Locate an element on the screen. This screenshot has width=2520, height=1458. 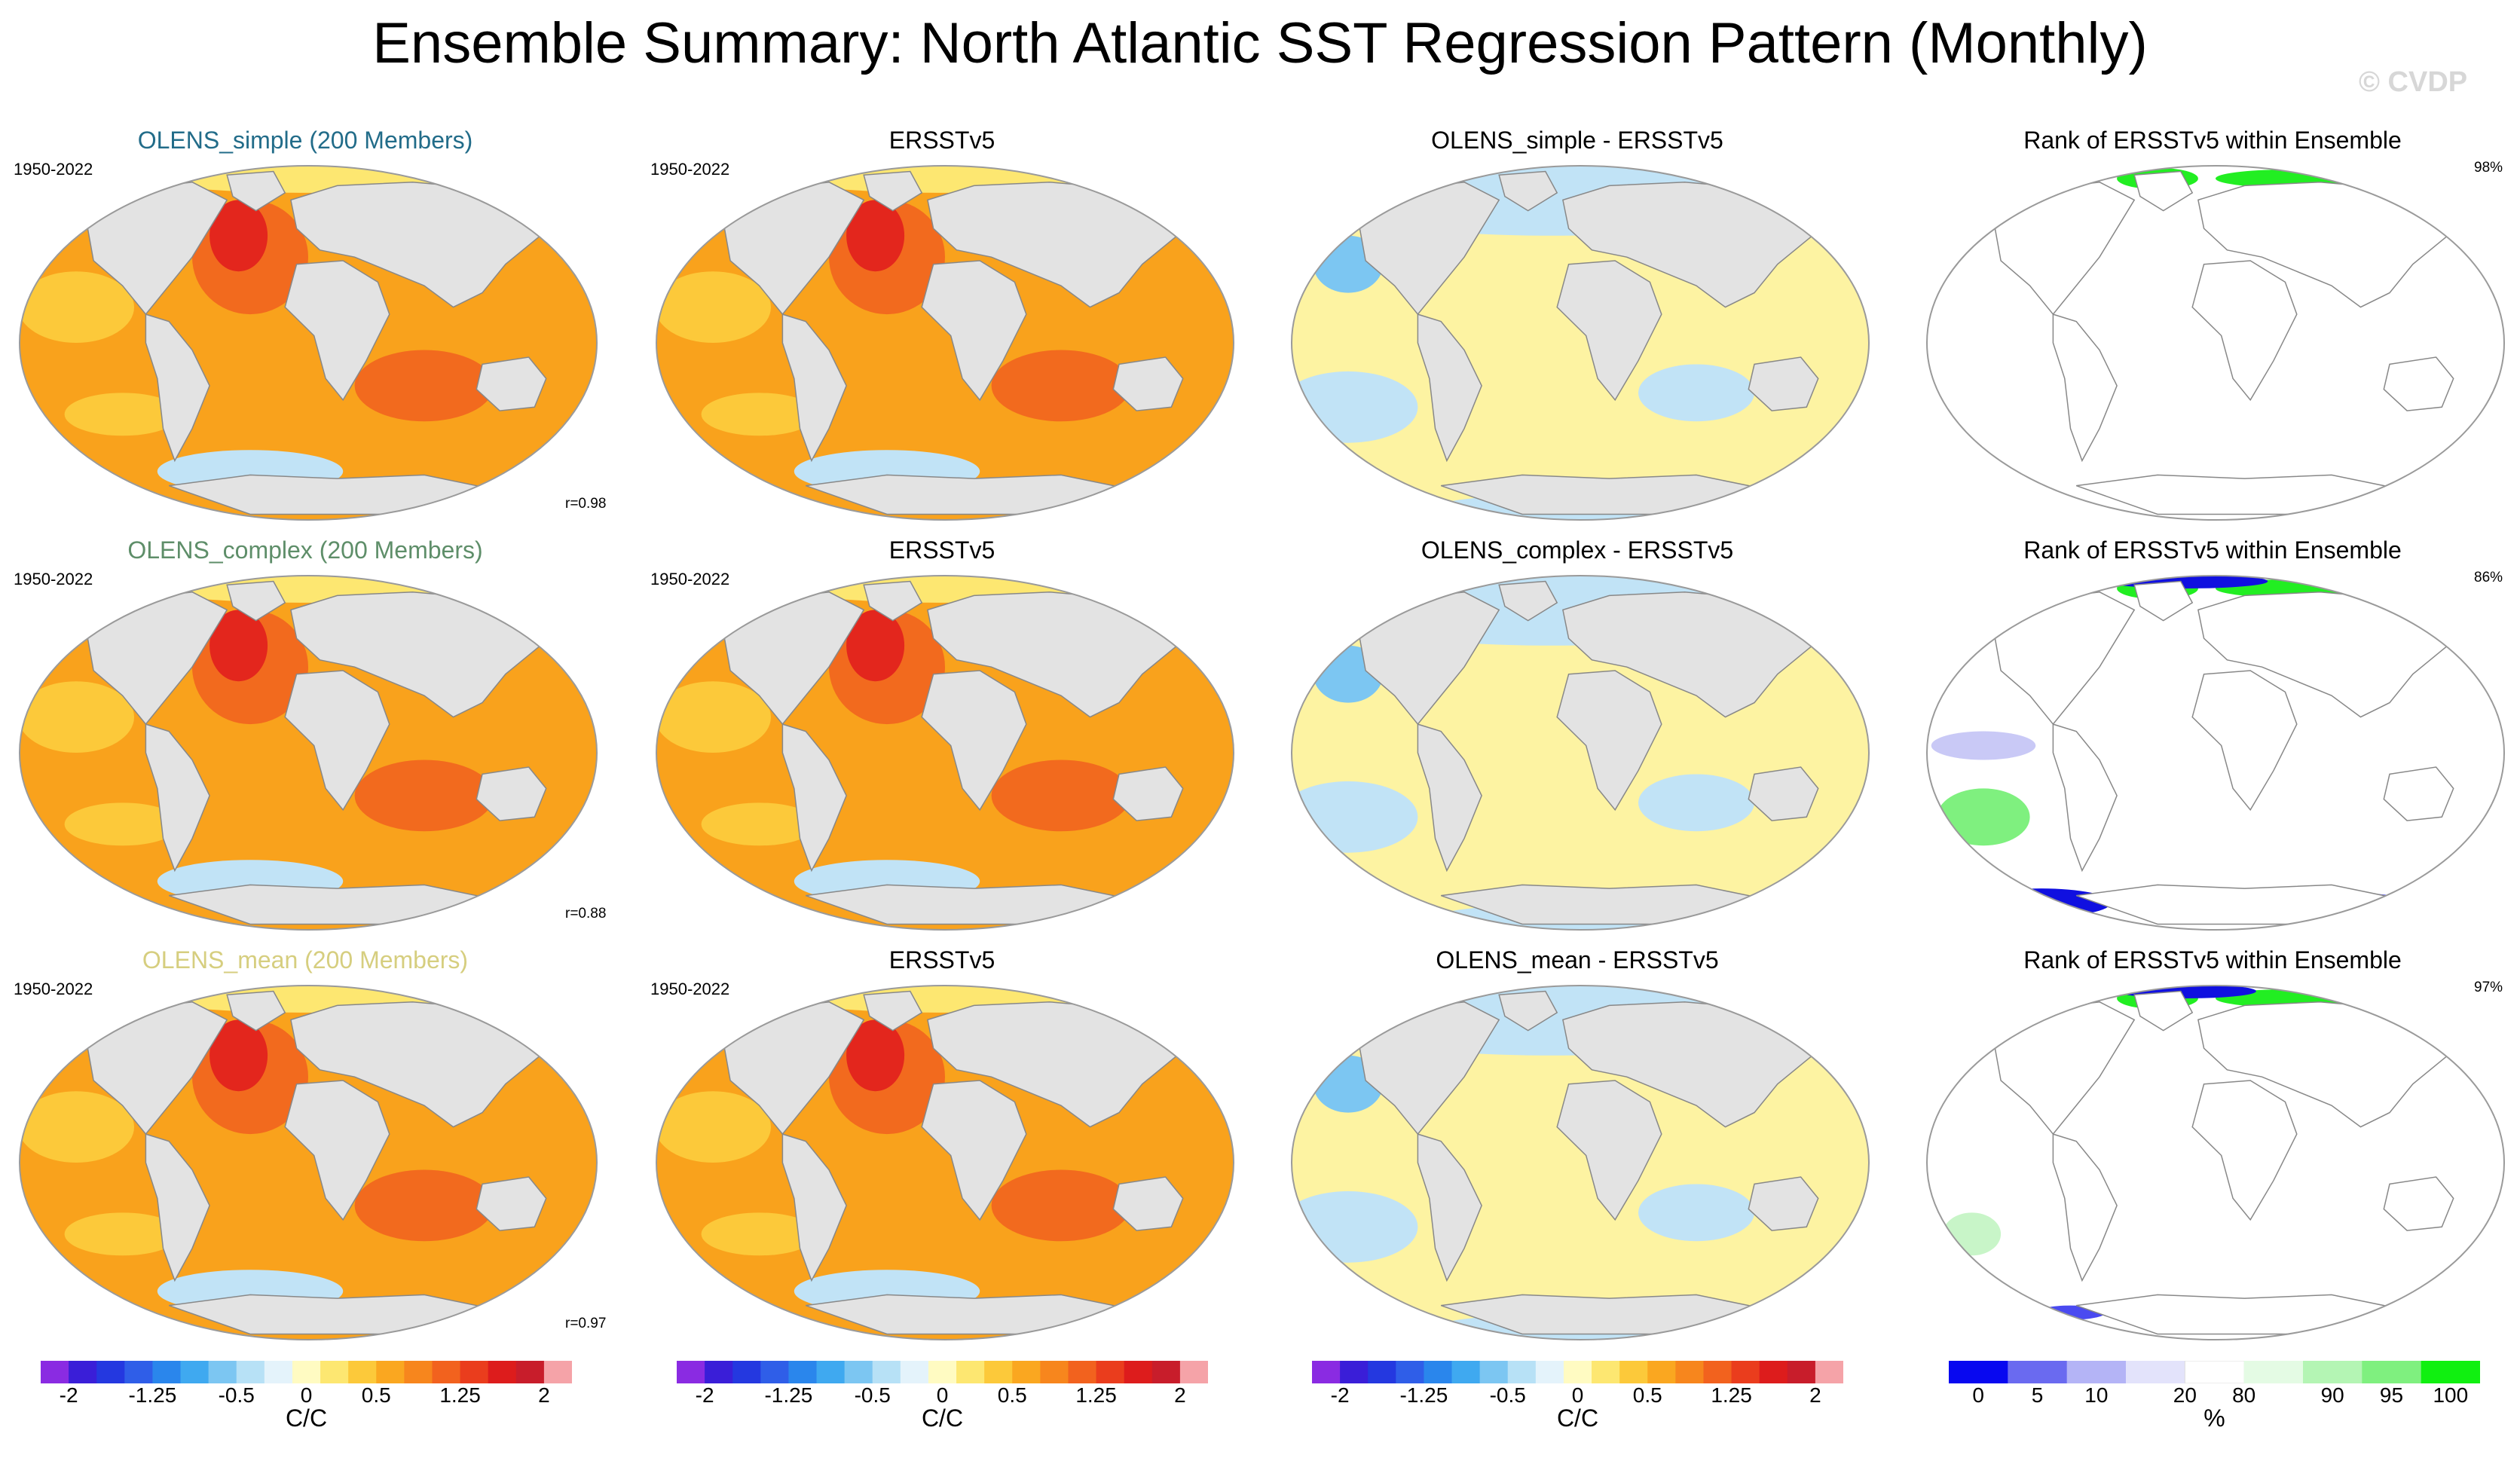
colorbar-tick-label: 1.25 is located at coordinates (460, 1395).